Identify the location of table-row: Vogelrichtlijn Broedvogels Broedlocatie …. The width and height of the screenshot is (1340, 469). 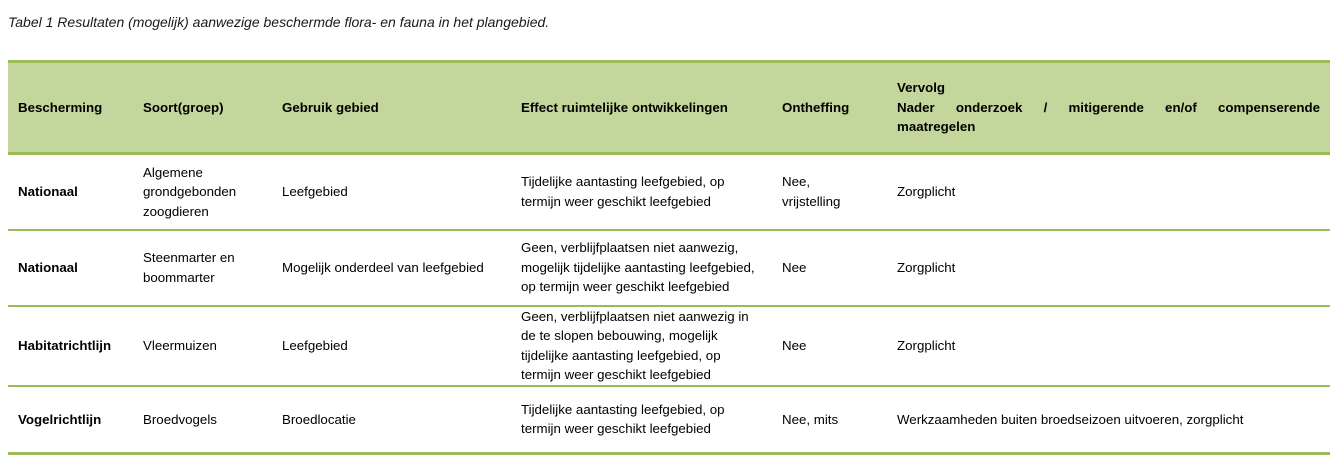
(669, 420).